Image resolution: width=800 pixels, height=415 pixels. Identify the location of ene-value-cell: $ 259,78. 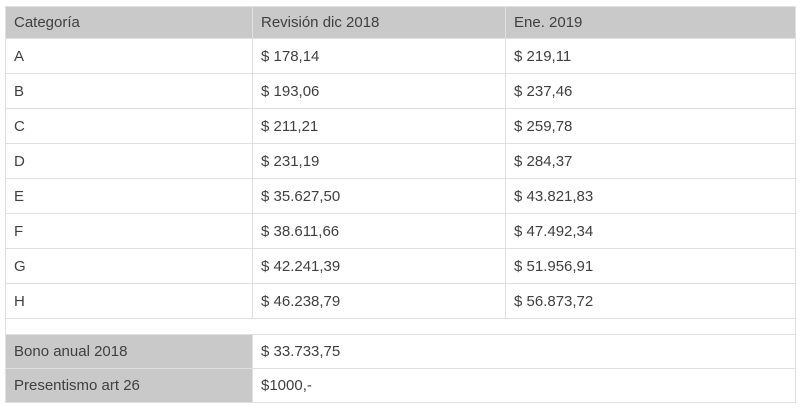
(650, 126).